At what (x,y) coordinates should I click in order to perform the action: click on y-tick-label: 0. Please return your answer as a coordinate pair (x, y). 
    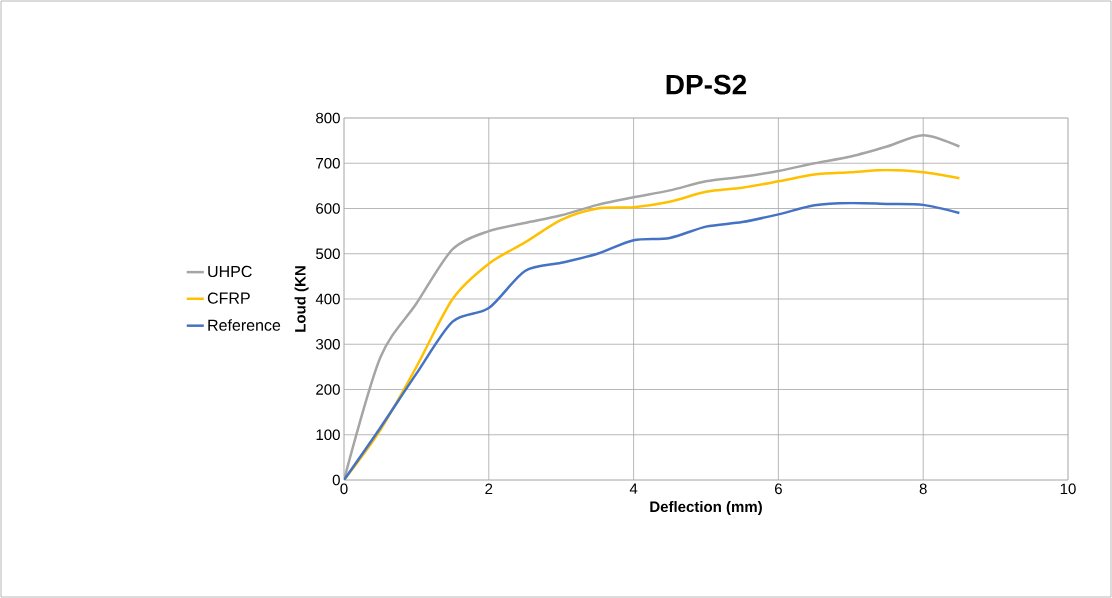
    Looking at the image, I should click on (336, 480).